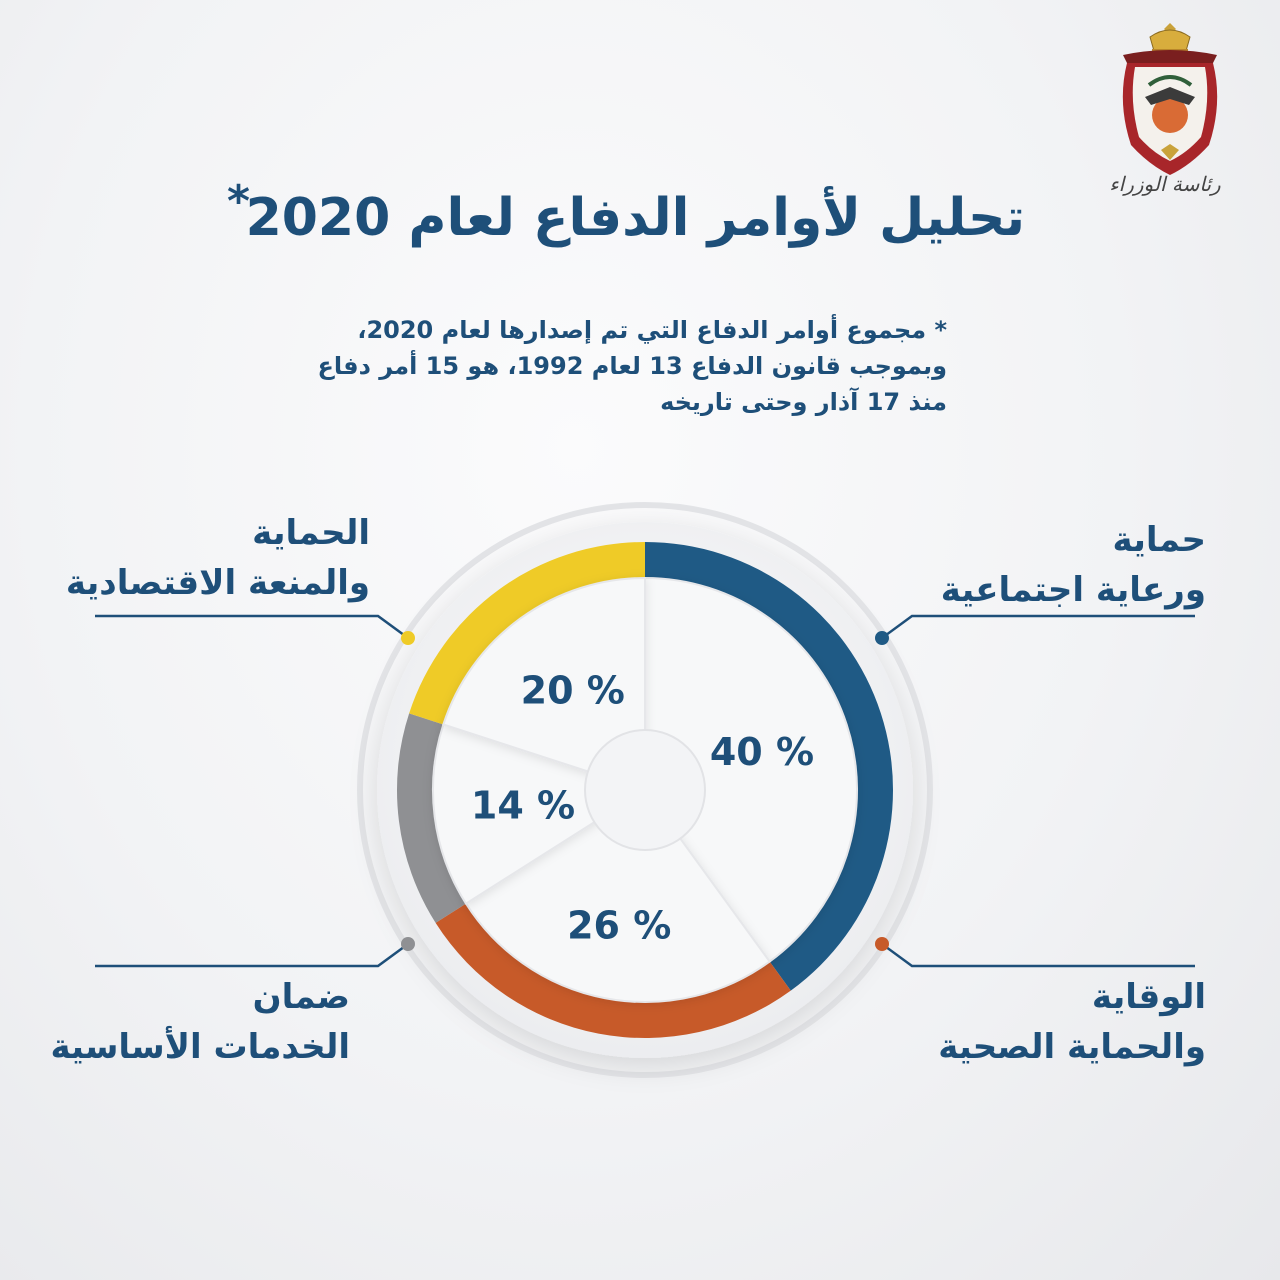  Describe the element at coordinates (803, 402) in the screenshot. I see `footnote-line: منذ 17 آذار وحتى تاريخه` at that location.